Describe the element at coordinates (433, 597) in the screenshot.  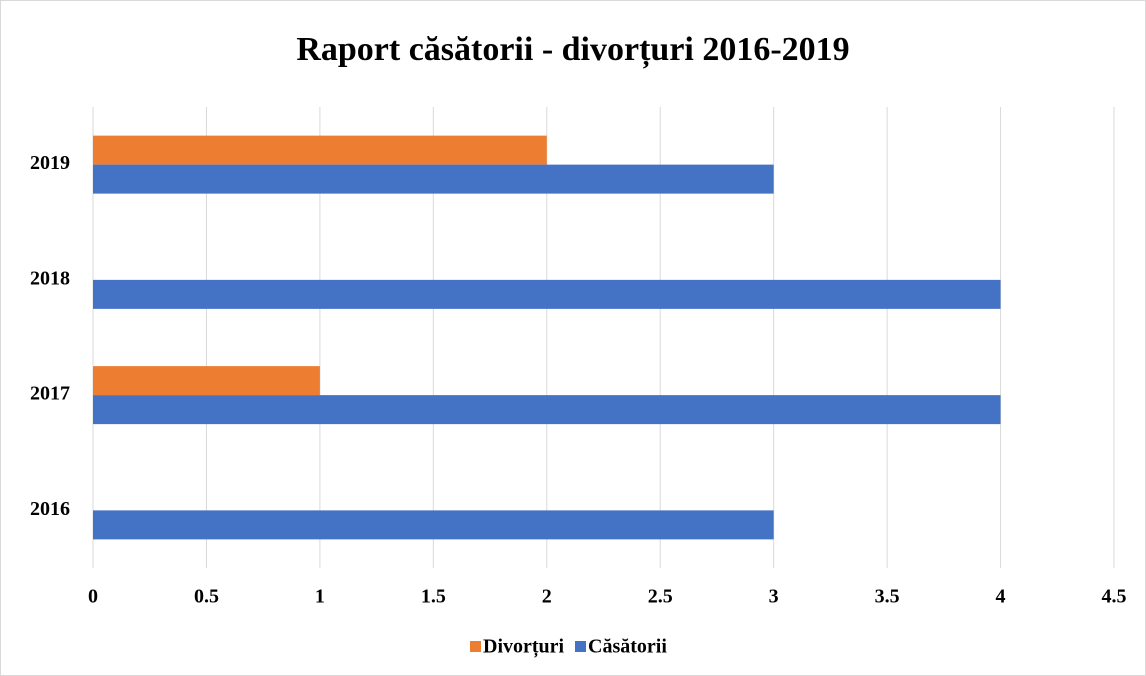
I see `x-tick-label: 1.5` at that location.